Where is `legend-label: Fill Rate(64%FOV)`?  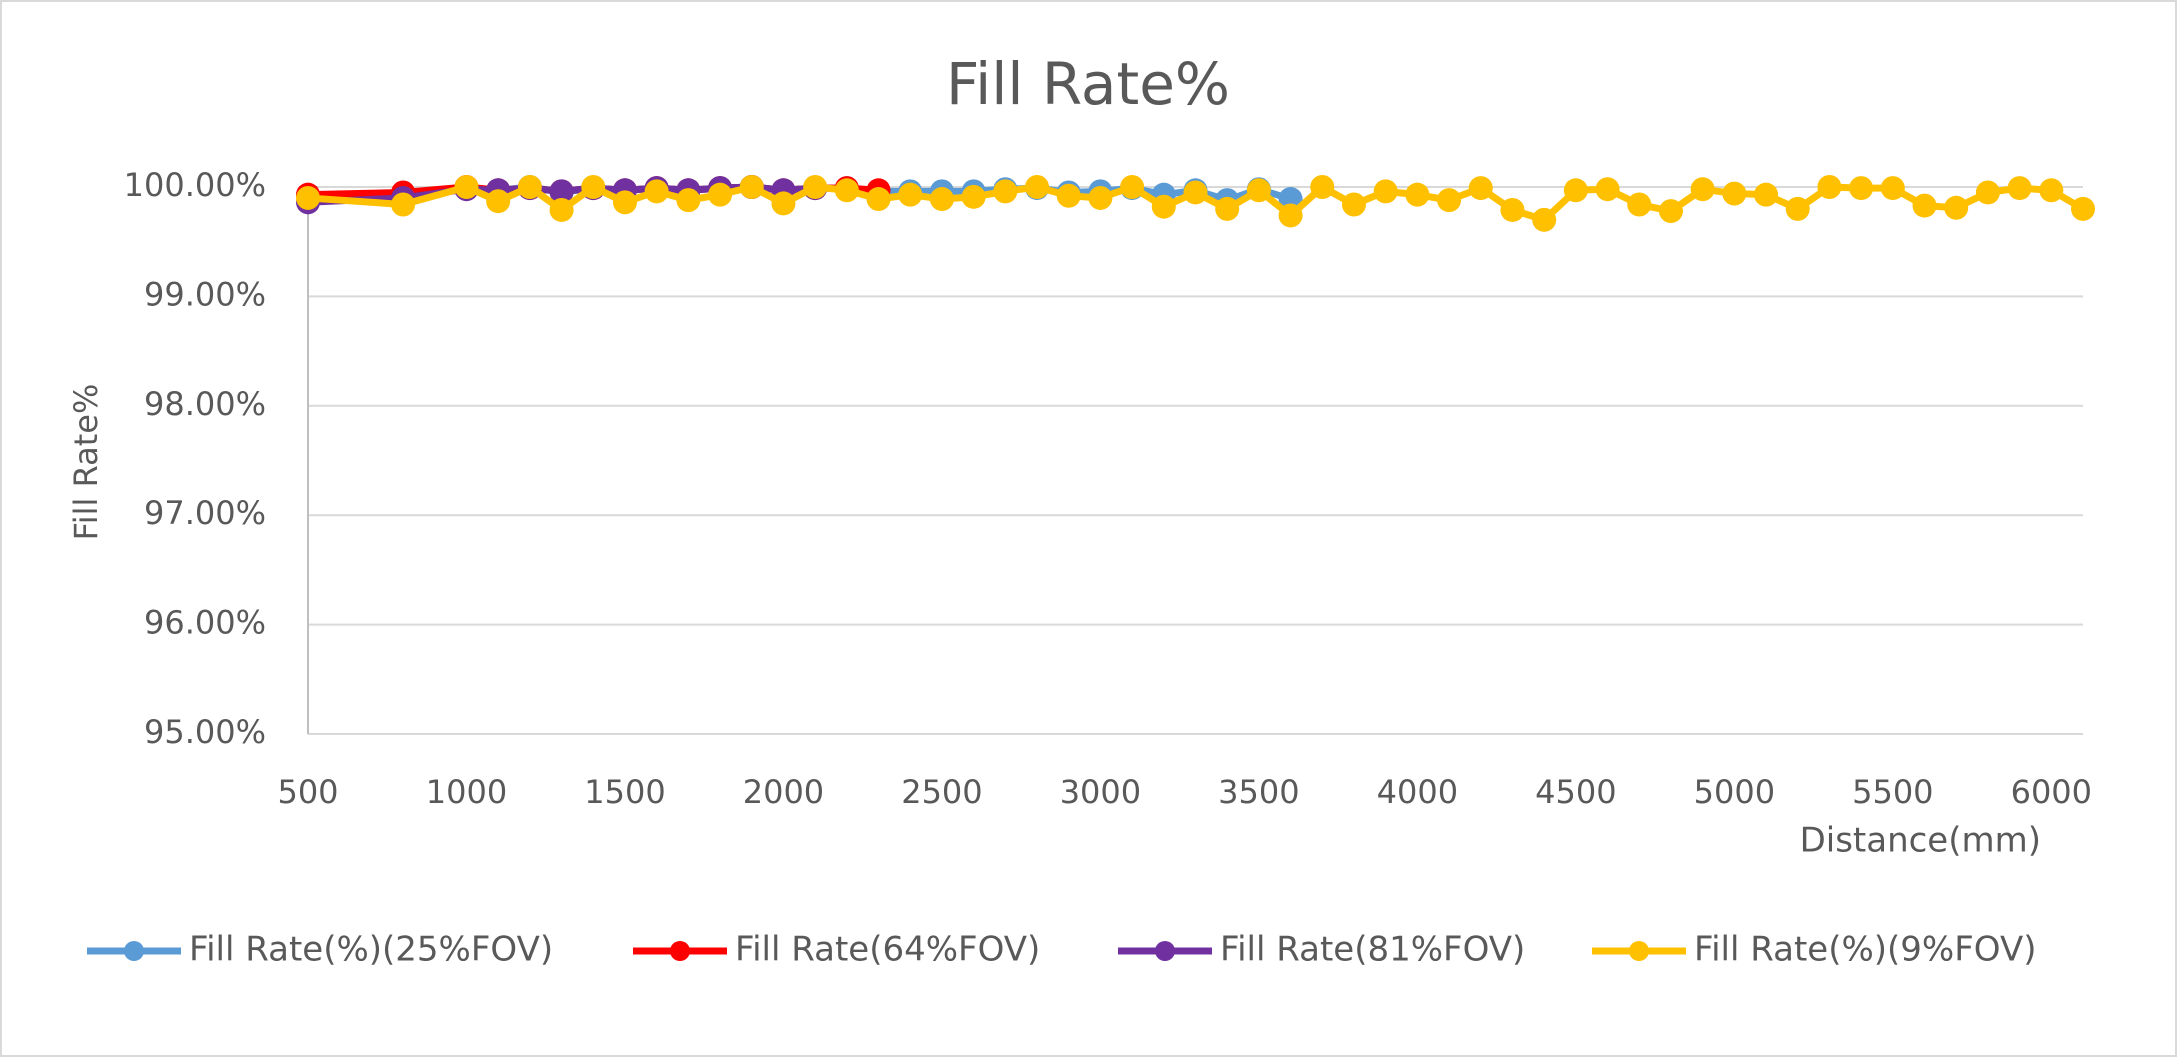
legend-label: Fill Rate(64%FOV) is located at coordinates (887, 950).